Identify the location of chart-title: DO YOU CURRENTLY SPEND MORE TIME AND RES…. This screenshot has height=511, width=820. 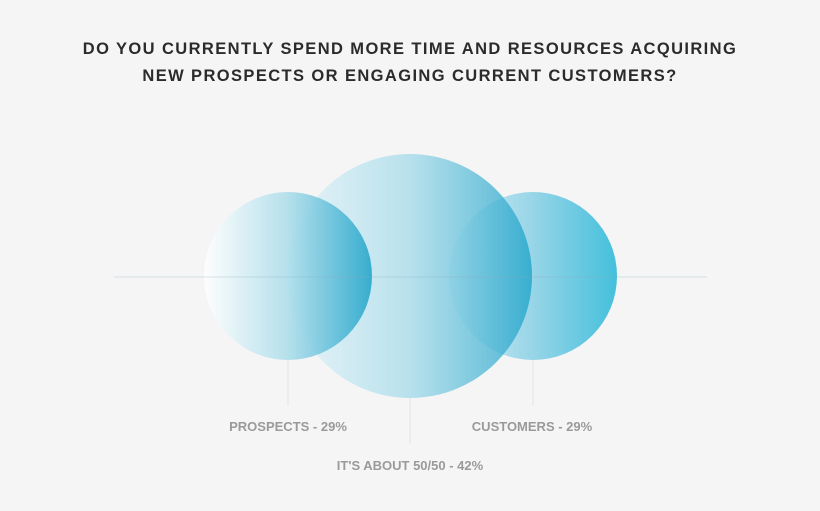
(410, 63).